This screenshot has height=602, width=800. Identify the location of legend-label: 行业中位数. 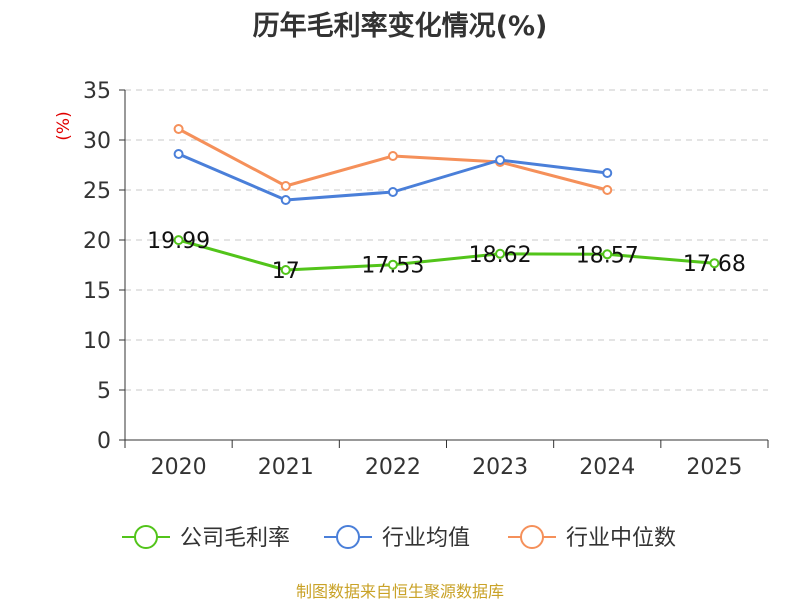
(621, 538).